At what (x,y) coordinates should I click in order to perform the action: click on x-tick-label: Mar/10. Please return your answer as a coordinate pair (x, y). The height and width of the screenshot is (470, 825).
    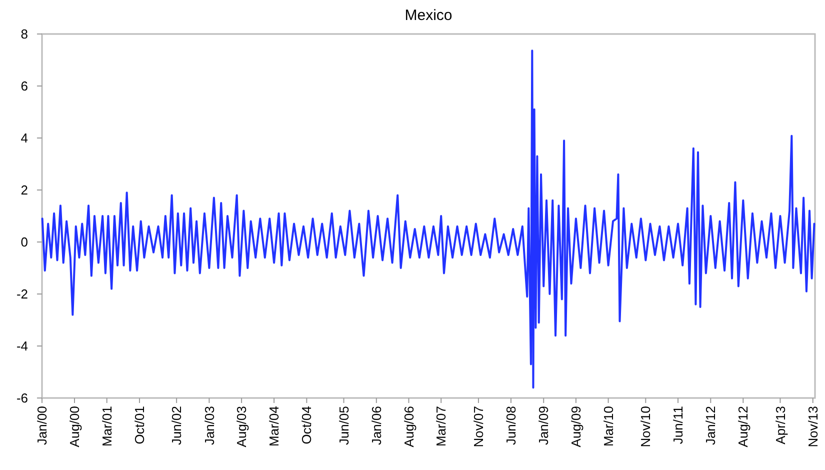
    Looking at the image, I should click on (608, 426).